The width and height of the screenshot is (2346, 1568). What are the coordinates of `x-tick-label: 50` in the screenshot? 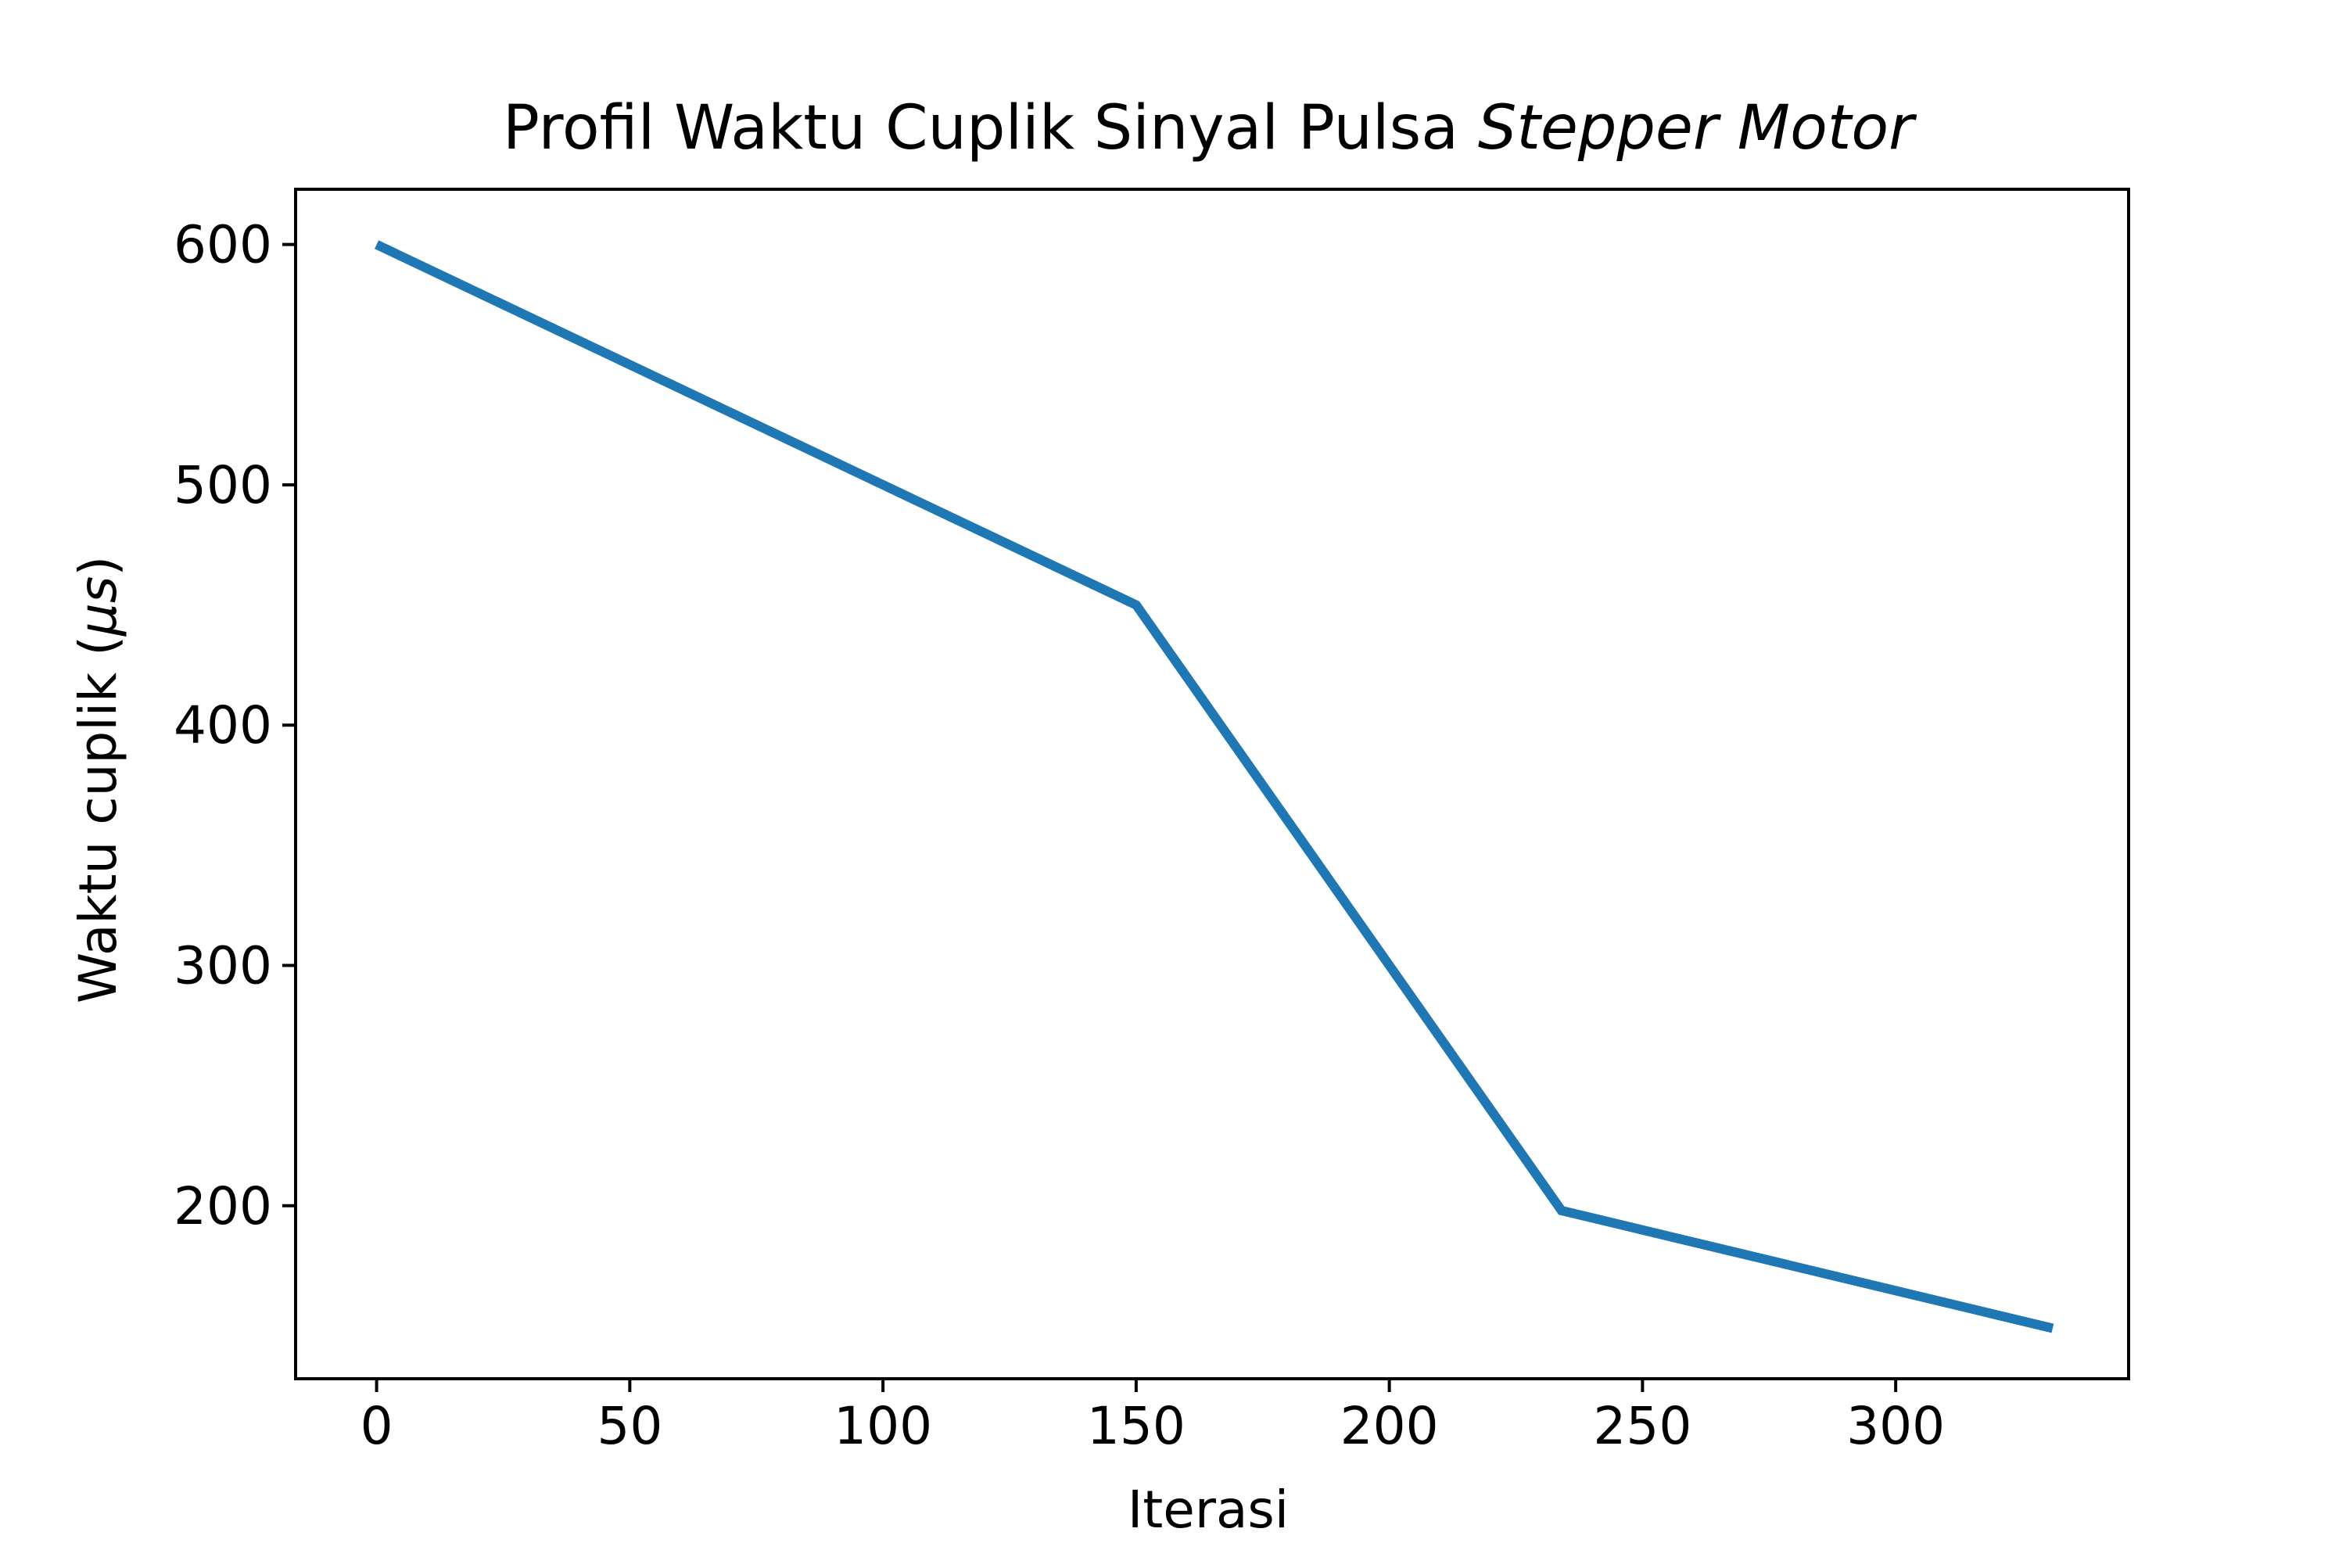 It's located at (630, 1426).